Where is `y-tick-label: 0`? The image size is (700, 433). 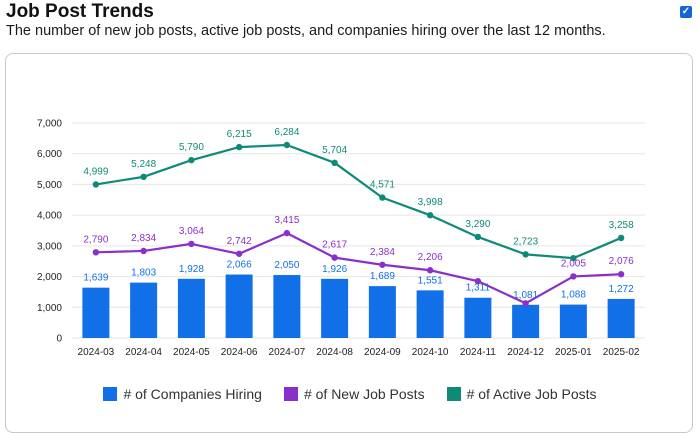 y-tick-label: 0 is located at coordinates (59, 339).